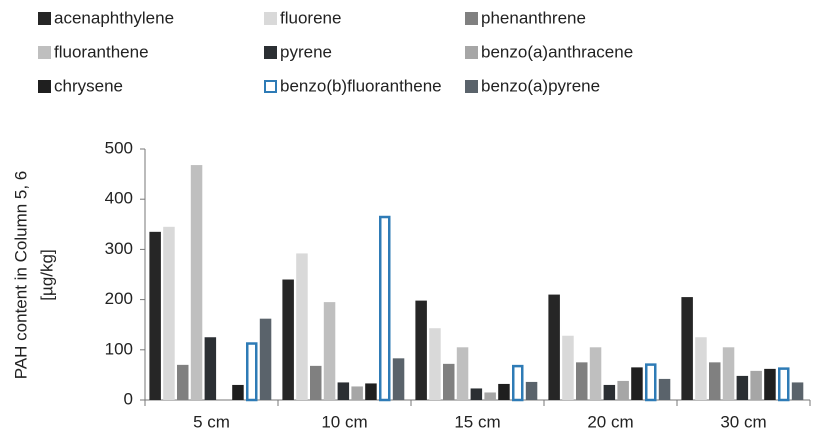 The height and width of the screenshot is (441, 823). I want to click on x-tick-label: 5 cm, so click(211, 421).